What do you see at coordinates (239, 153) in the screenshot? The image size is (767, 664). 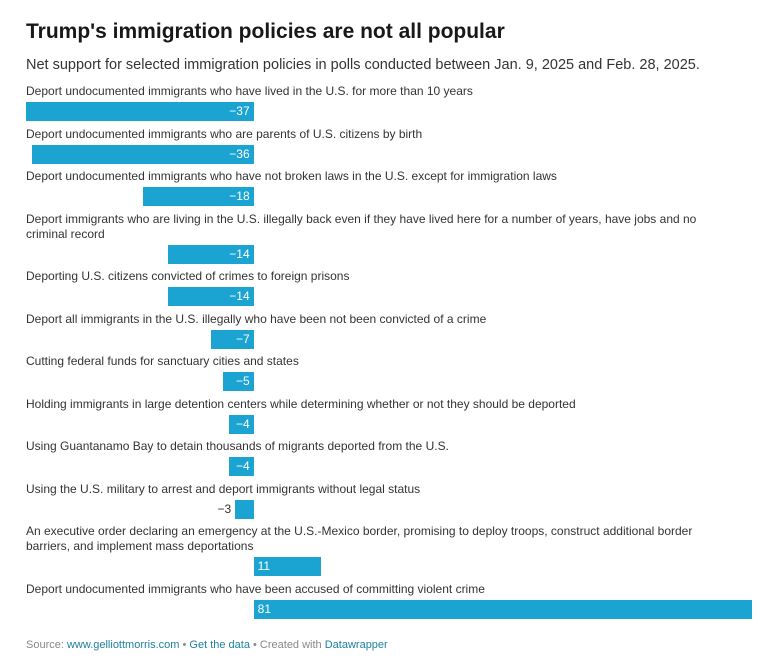 I see `value-label: −36` at bounding box center [239, 153].